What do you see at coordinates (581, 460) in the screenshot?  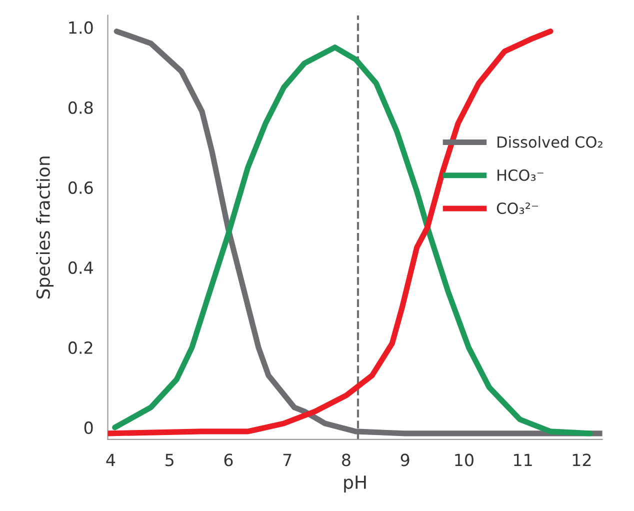 I see `x-tick-label: 12` at bounding box center [581, 460].